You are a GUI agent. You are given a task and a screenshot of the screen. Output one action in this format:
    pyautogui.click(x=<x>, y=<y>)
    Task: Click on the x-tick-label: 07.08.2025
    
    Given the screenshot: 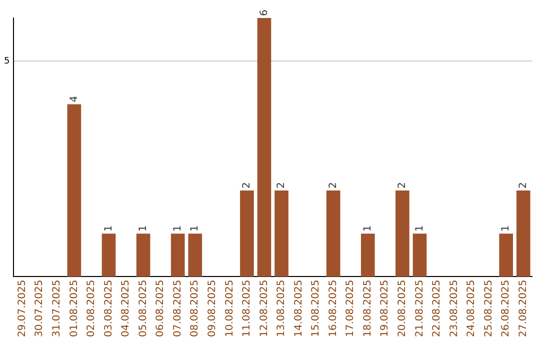 What is the action you would take?
    pyautogui.click(x=178, y=309)
    